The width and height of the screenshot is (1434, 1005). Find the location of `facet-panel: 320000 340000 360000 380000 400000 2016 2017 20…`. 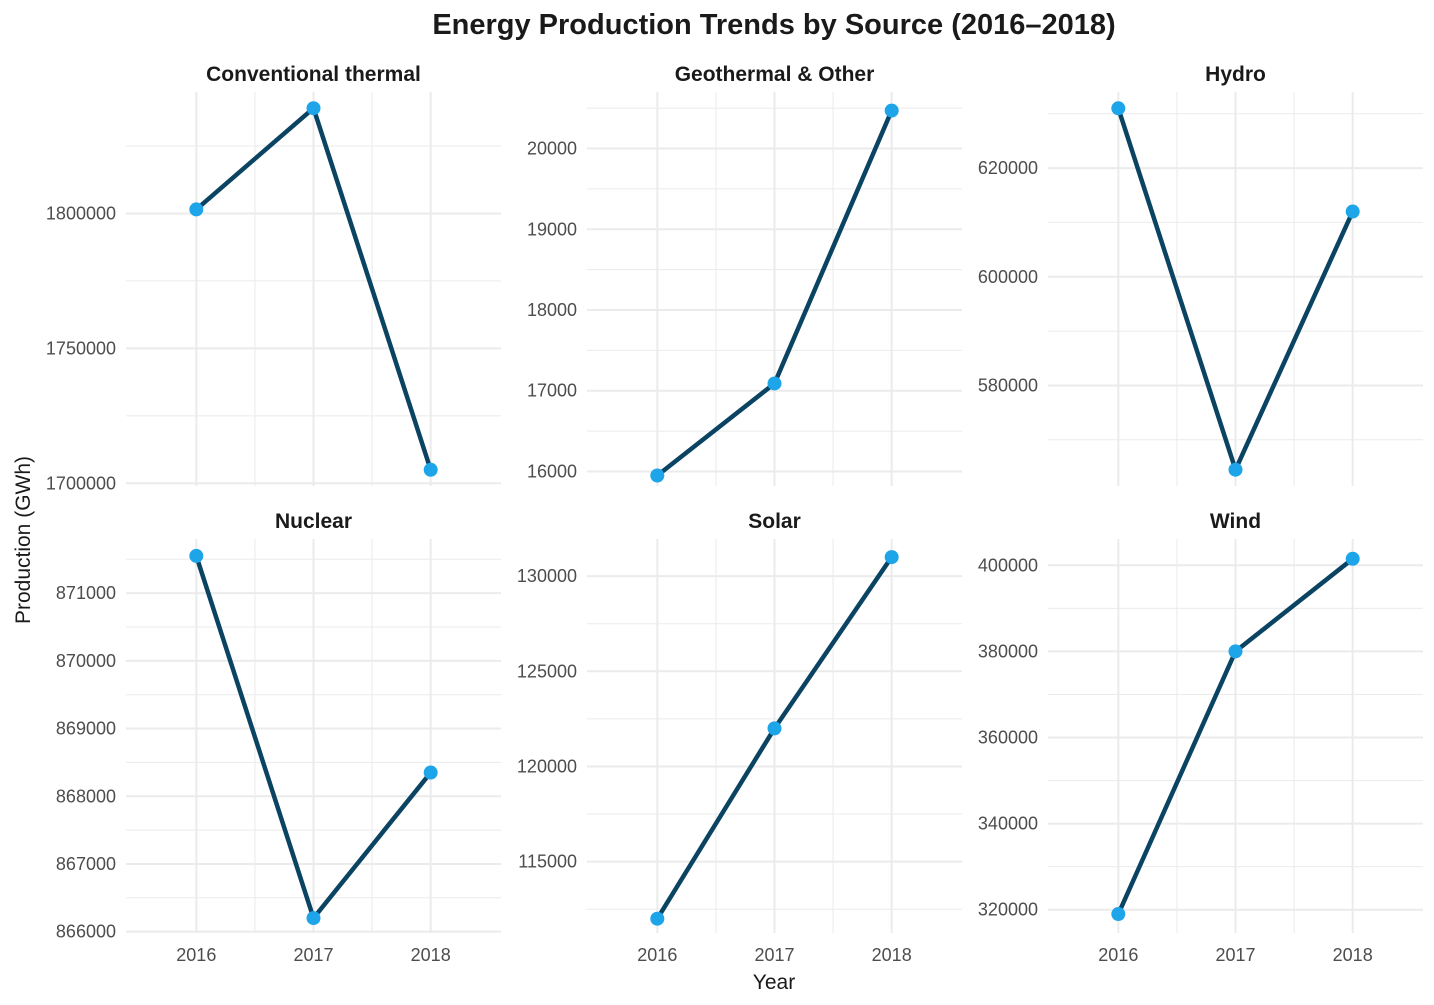

facet-panel: 320000 340000 360000 380000 400000 2016 2017 20… is located at coordinates (1200, 737).